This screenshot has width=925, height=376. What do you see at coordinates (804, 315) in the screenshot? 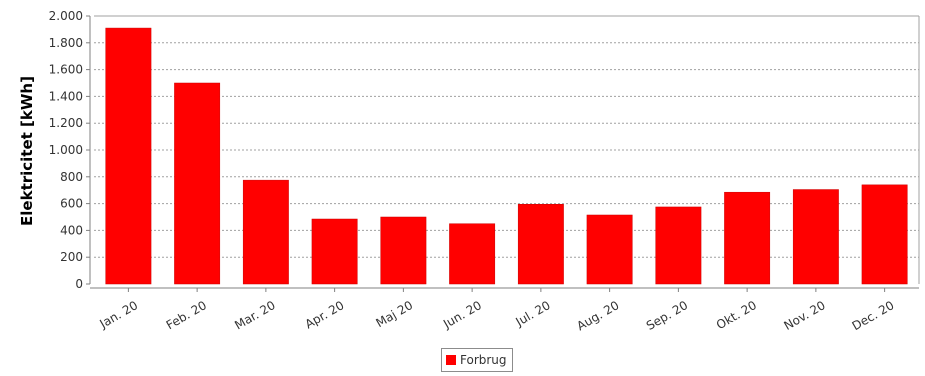
I see `x-tick-label: Nov. 20` at bounding box center [804, 315].